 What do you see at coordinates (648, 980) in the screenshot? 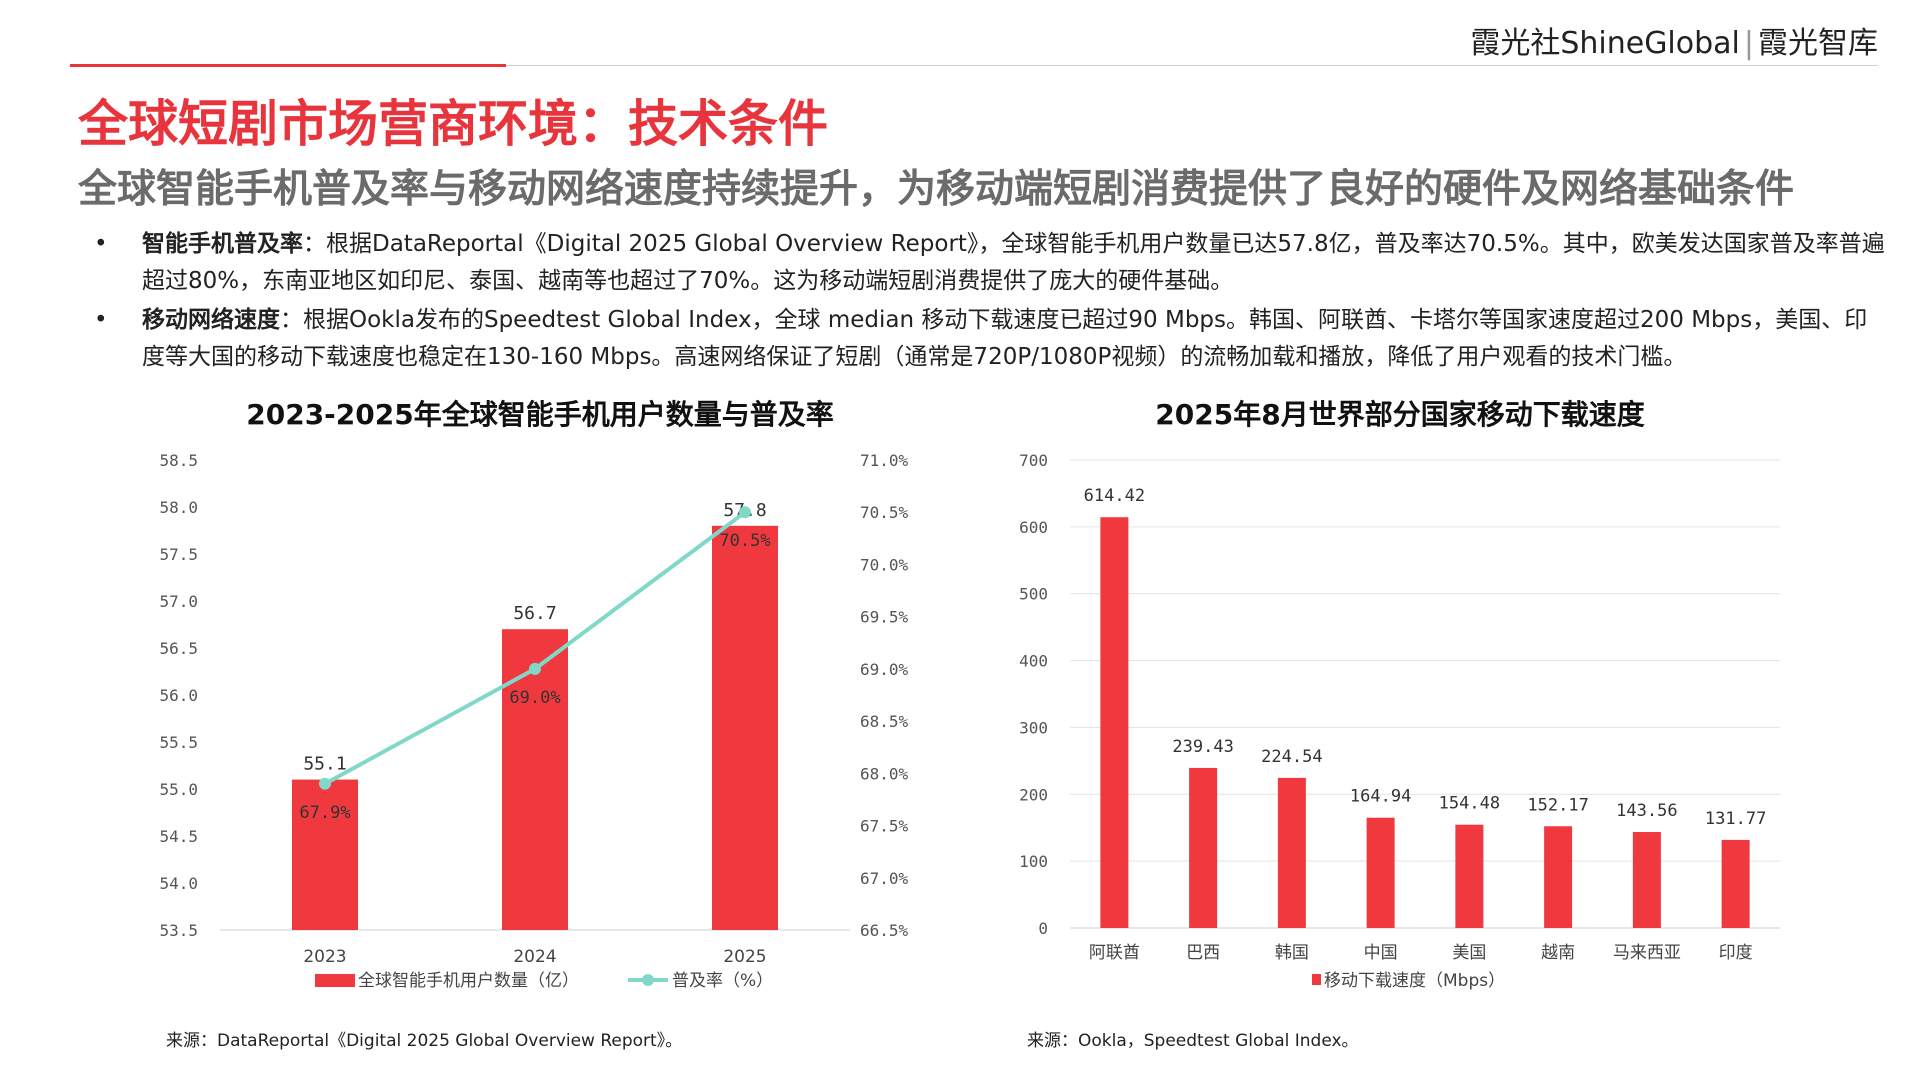
I see `legend-line-marker` at bounding box center [648, 980].